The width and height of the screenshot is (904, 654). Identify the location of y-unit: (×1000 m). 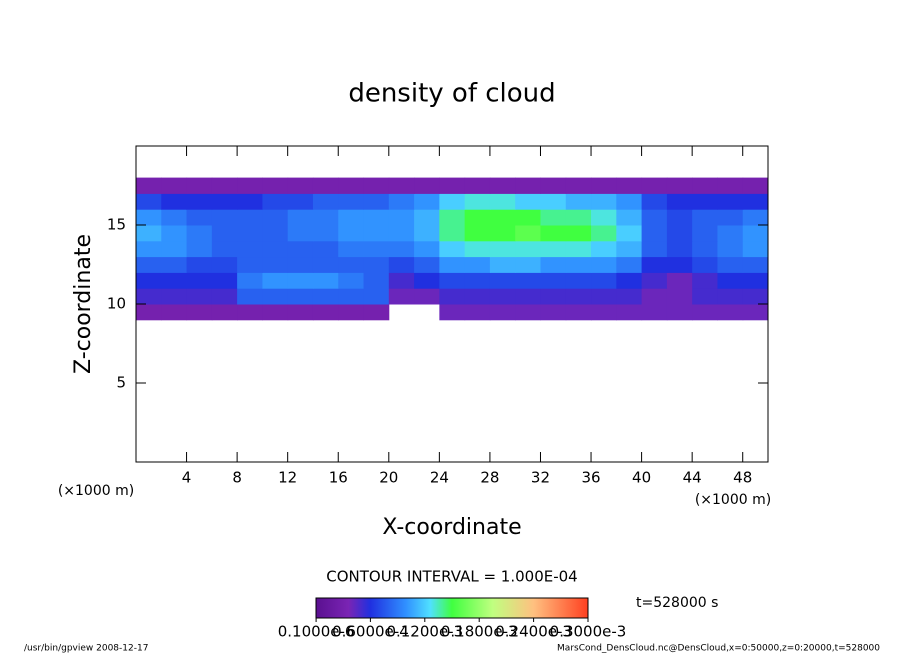
(96, 491).